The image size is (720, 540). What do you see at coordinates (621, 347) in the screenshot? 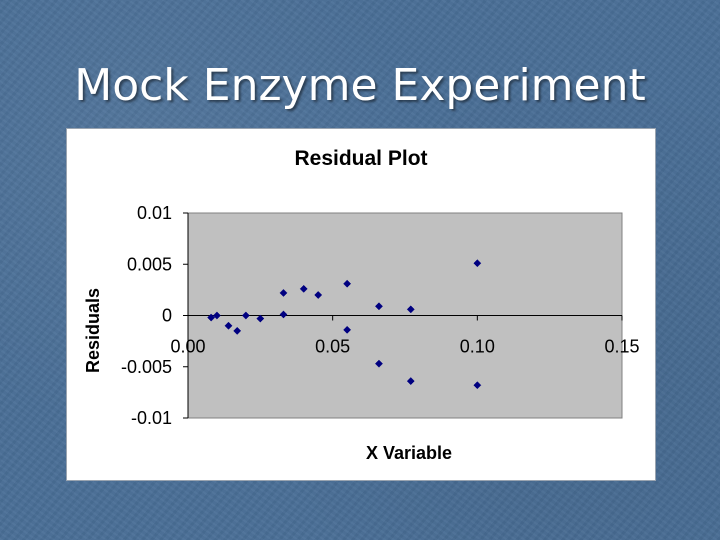
I see `x-tick-label: 0.15` at bounding box center [621, 347].